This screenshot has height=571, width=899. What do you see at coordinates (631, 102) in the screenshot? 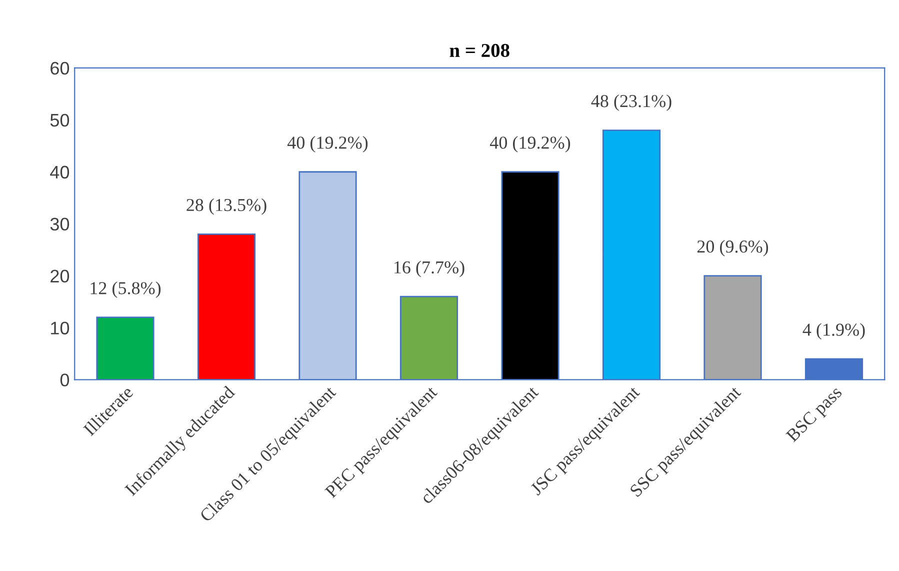
I see `data-label: 48 (23.1%)` at bounding box center [631, 102].